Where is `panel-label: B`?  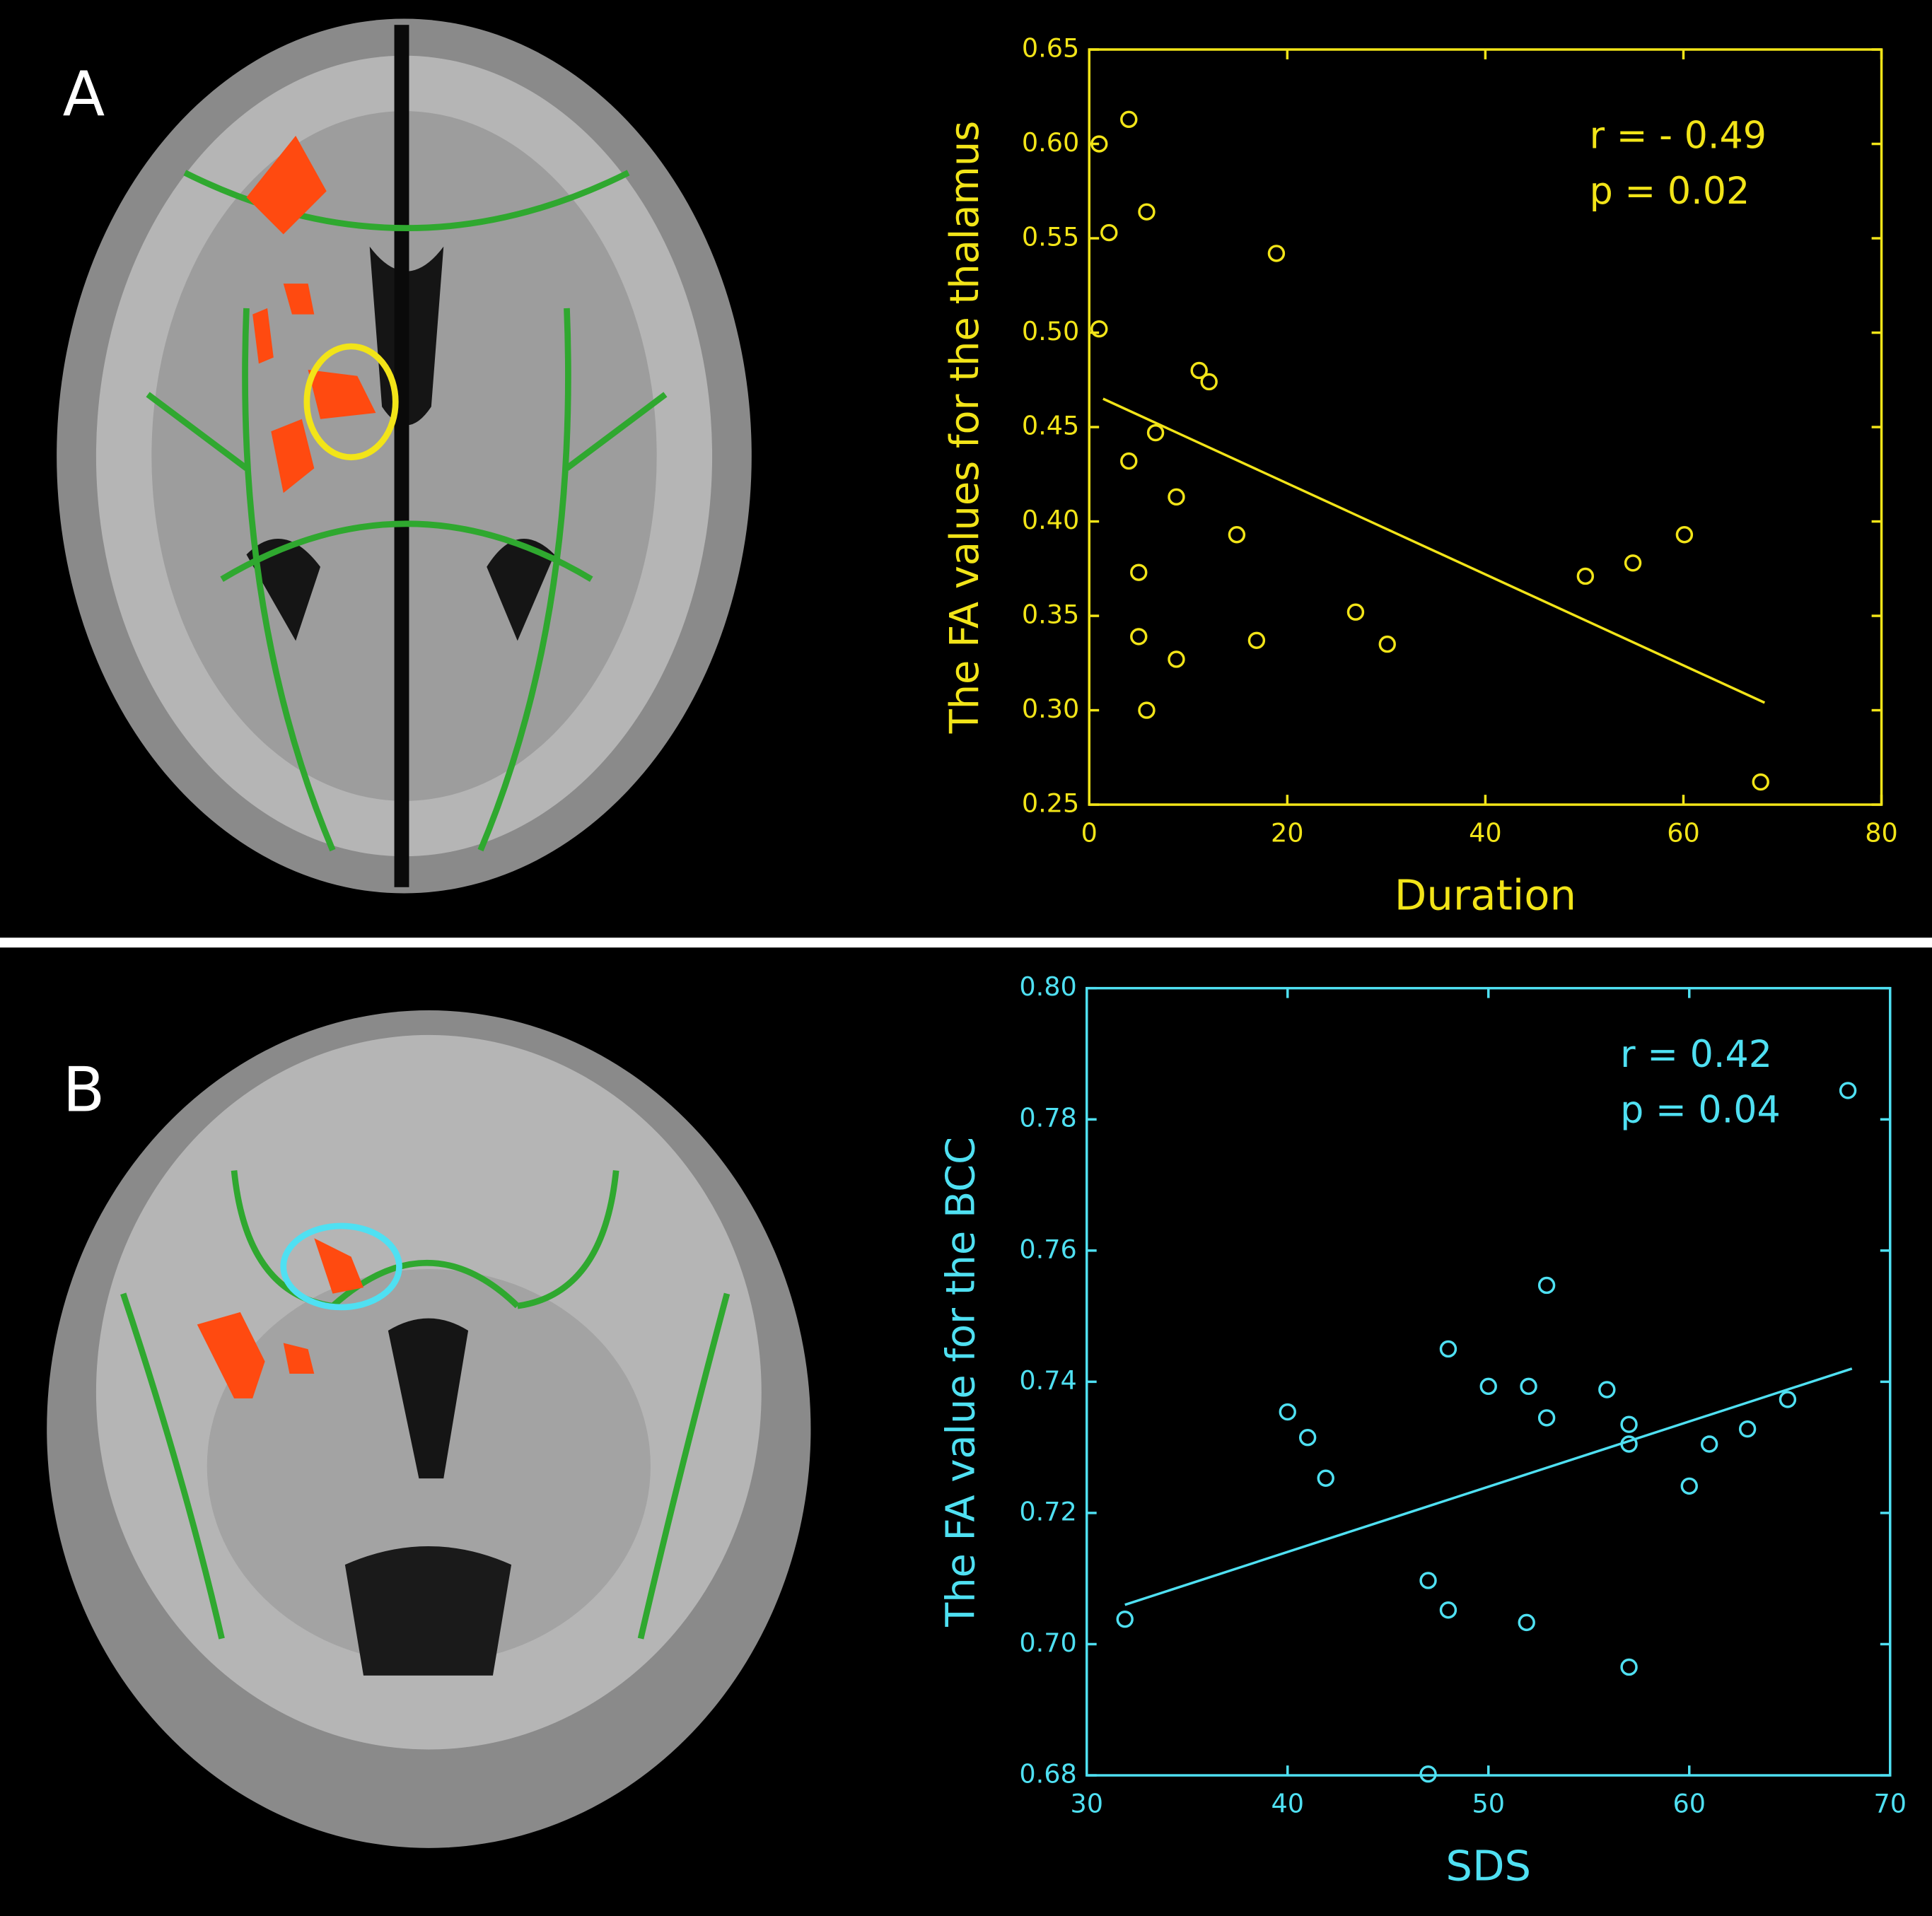
panel-label: B is located at coordinates (84, 1089).